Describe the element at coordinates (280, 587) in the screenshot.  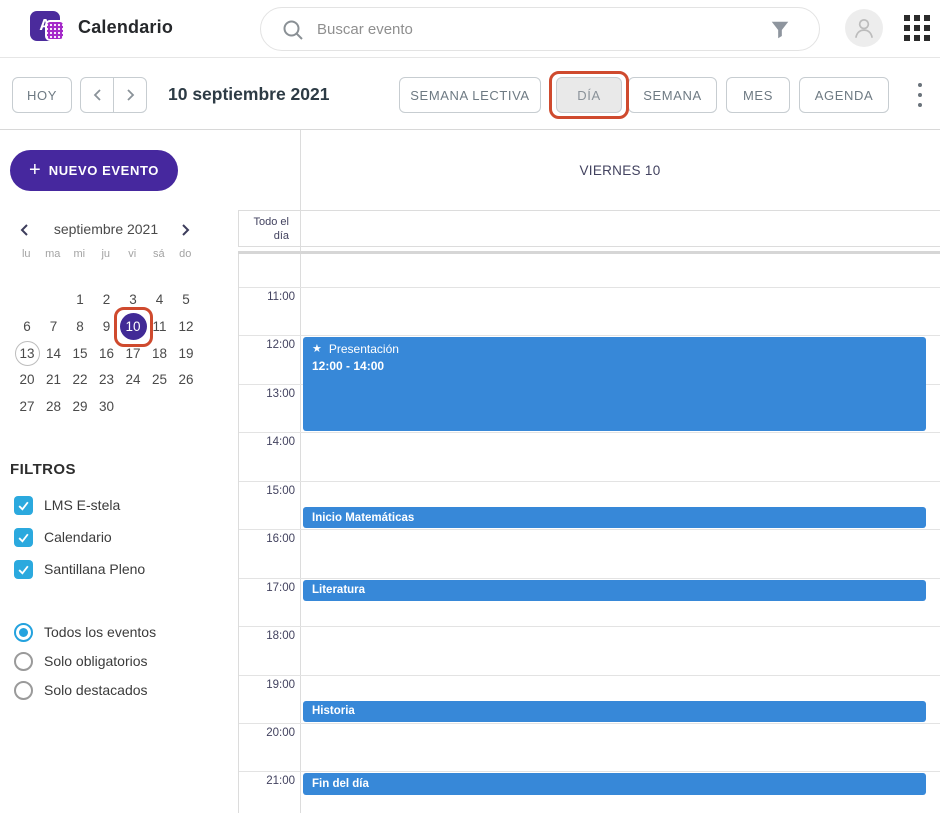
I see `hour-label: 17:00` at that location.